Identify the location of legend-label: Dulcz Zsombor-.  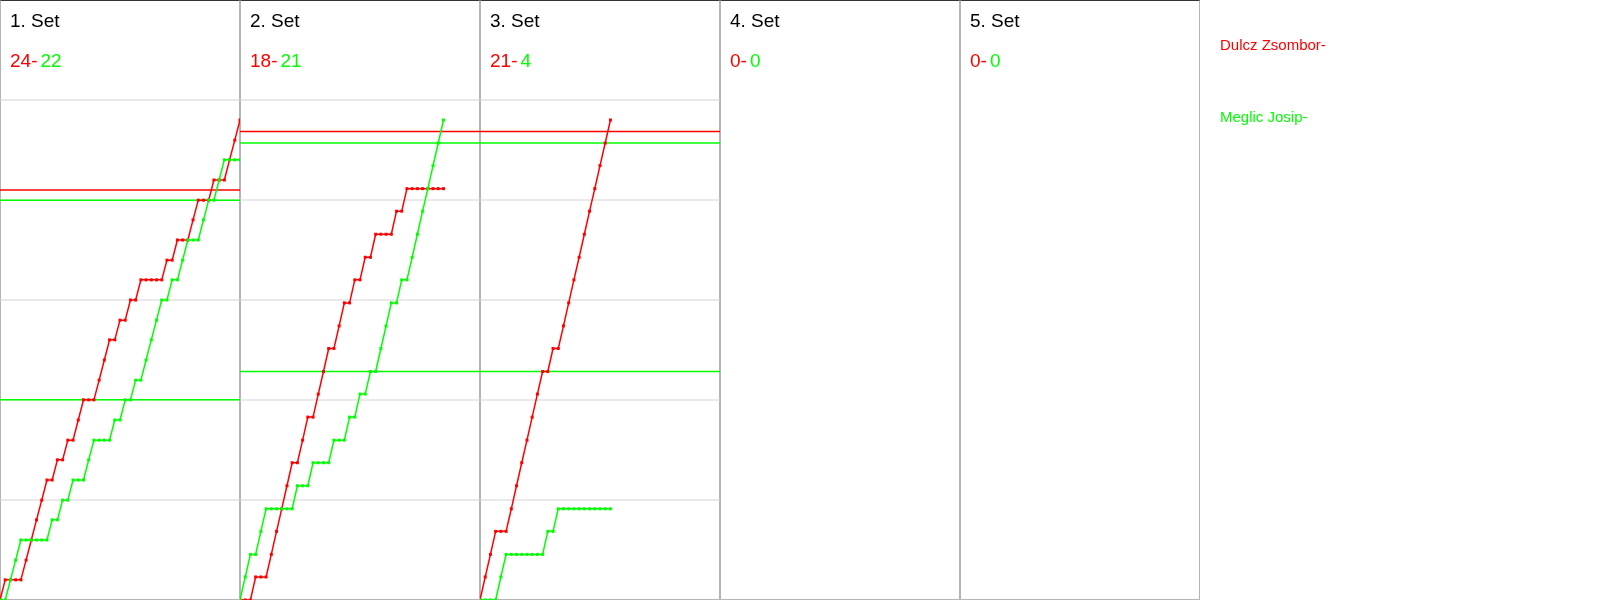
(1273, 45).